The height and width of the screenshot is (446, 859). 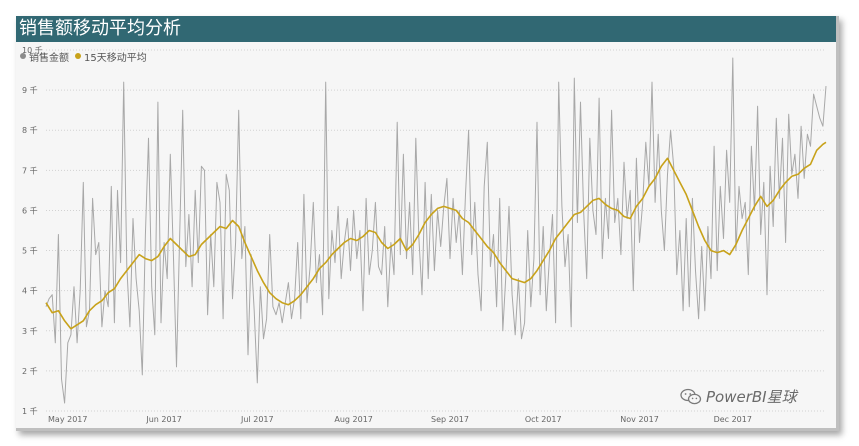 What do you see at coordinates (32, 50) in the screenshot?
I see `y-tick-label: 10 千` at bounding box center [32, 50].